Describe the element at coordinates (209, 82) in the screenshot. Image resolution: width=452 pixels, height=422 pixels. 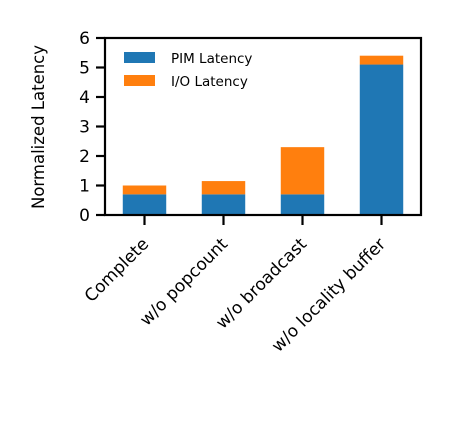
I see `legend-label-io: I/O Latency` at that location.